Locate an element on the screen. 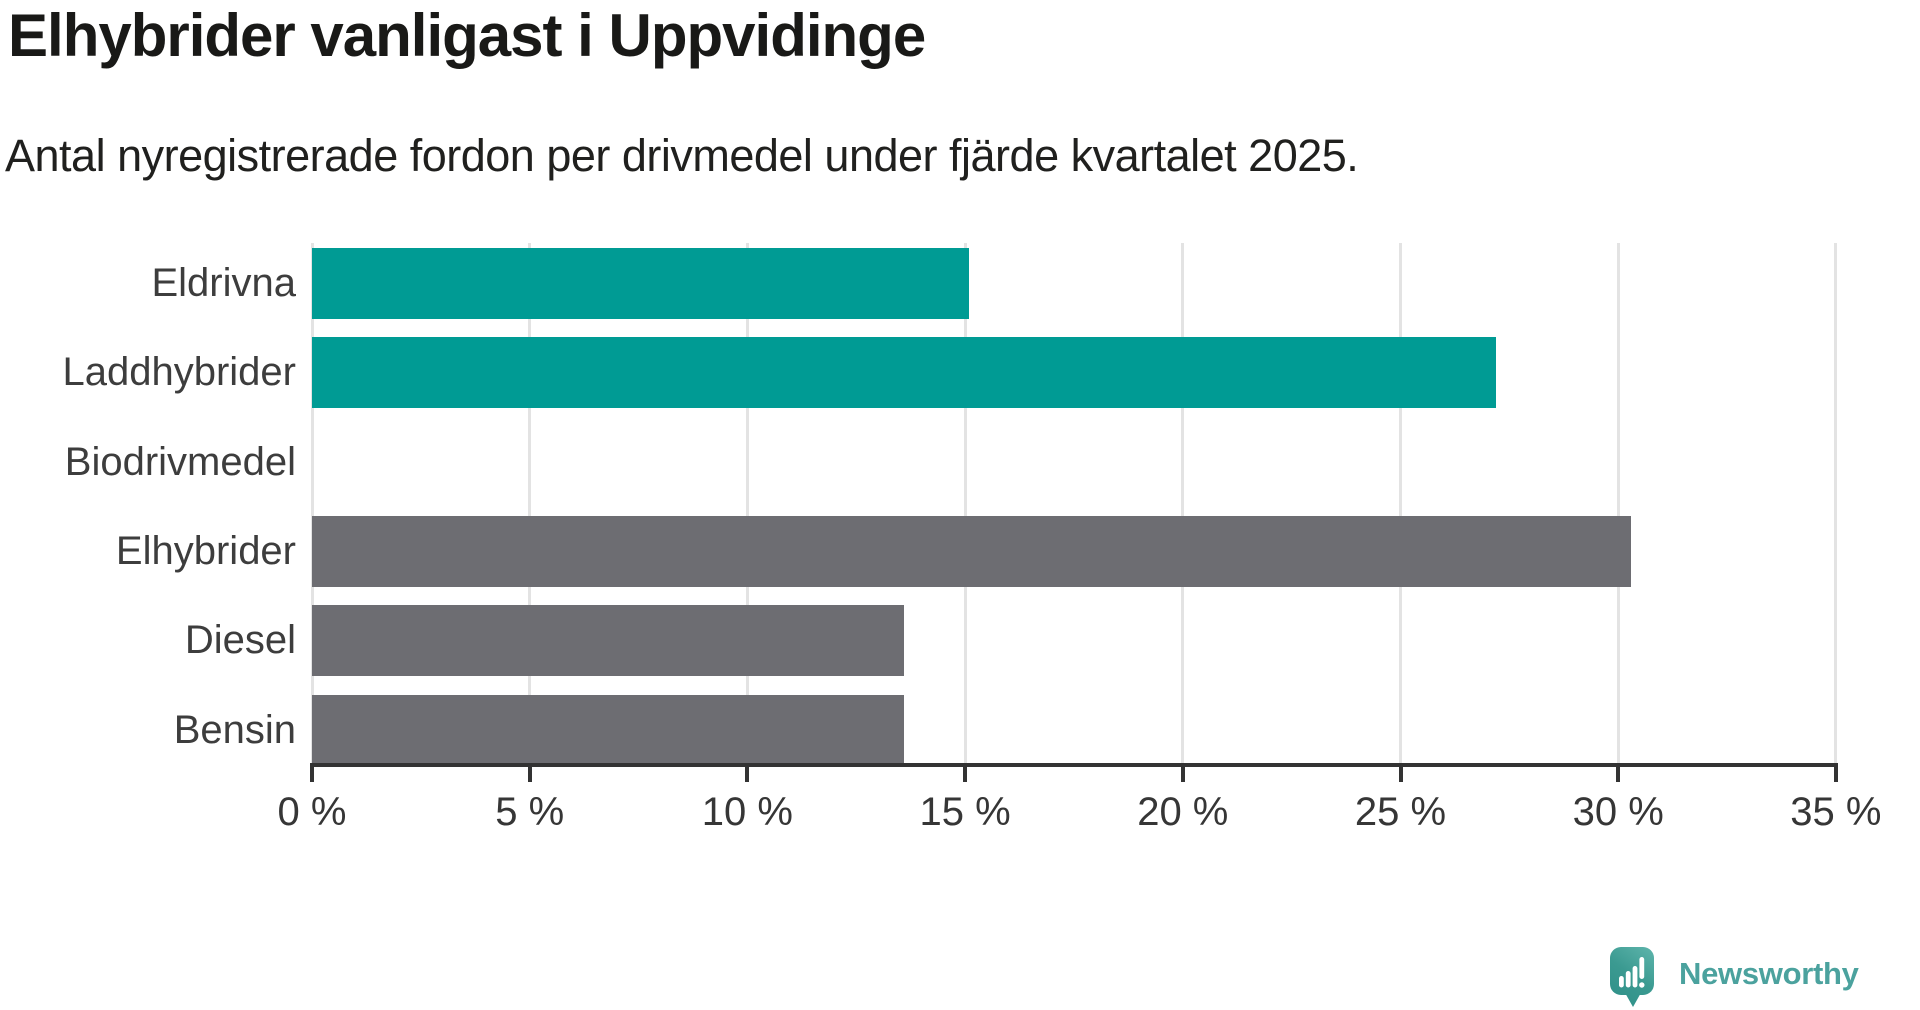  newsworthy-logo: Newsworthy is located at coordinates (1734, 977).